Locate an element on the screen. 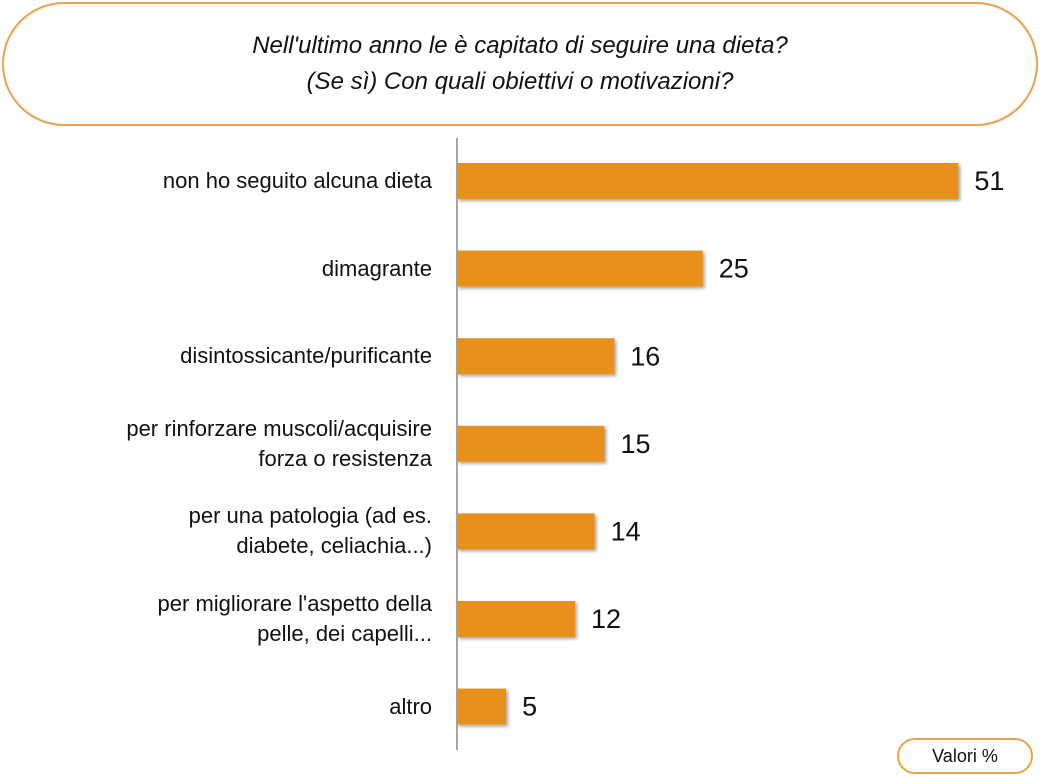 This screenshot has width=1049, height=778. value-label: 14 is located at coordinates (626, 532).